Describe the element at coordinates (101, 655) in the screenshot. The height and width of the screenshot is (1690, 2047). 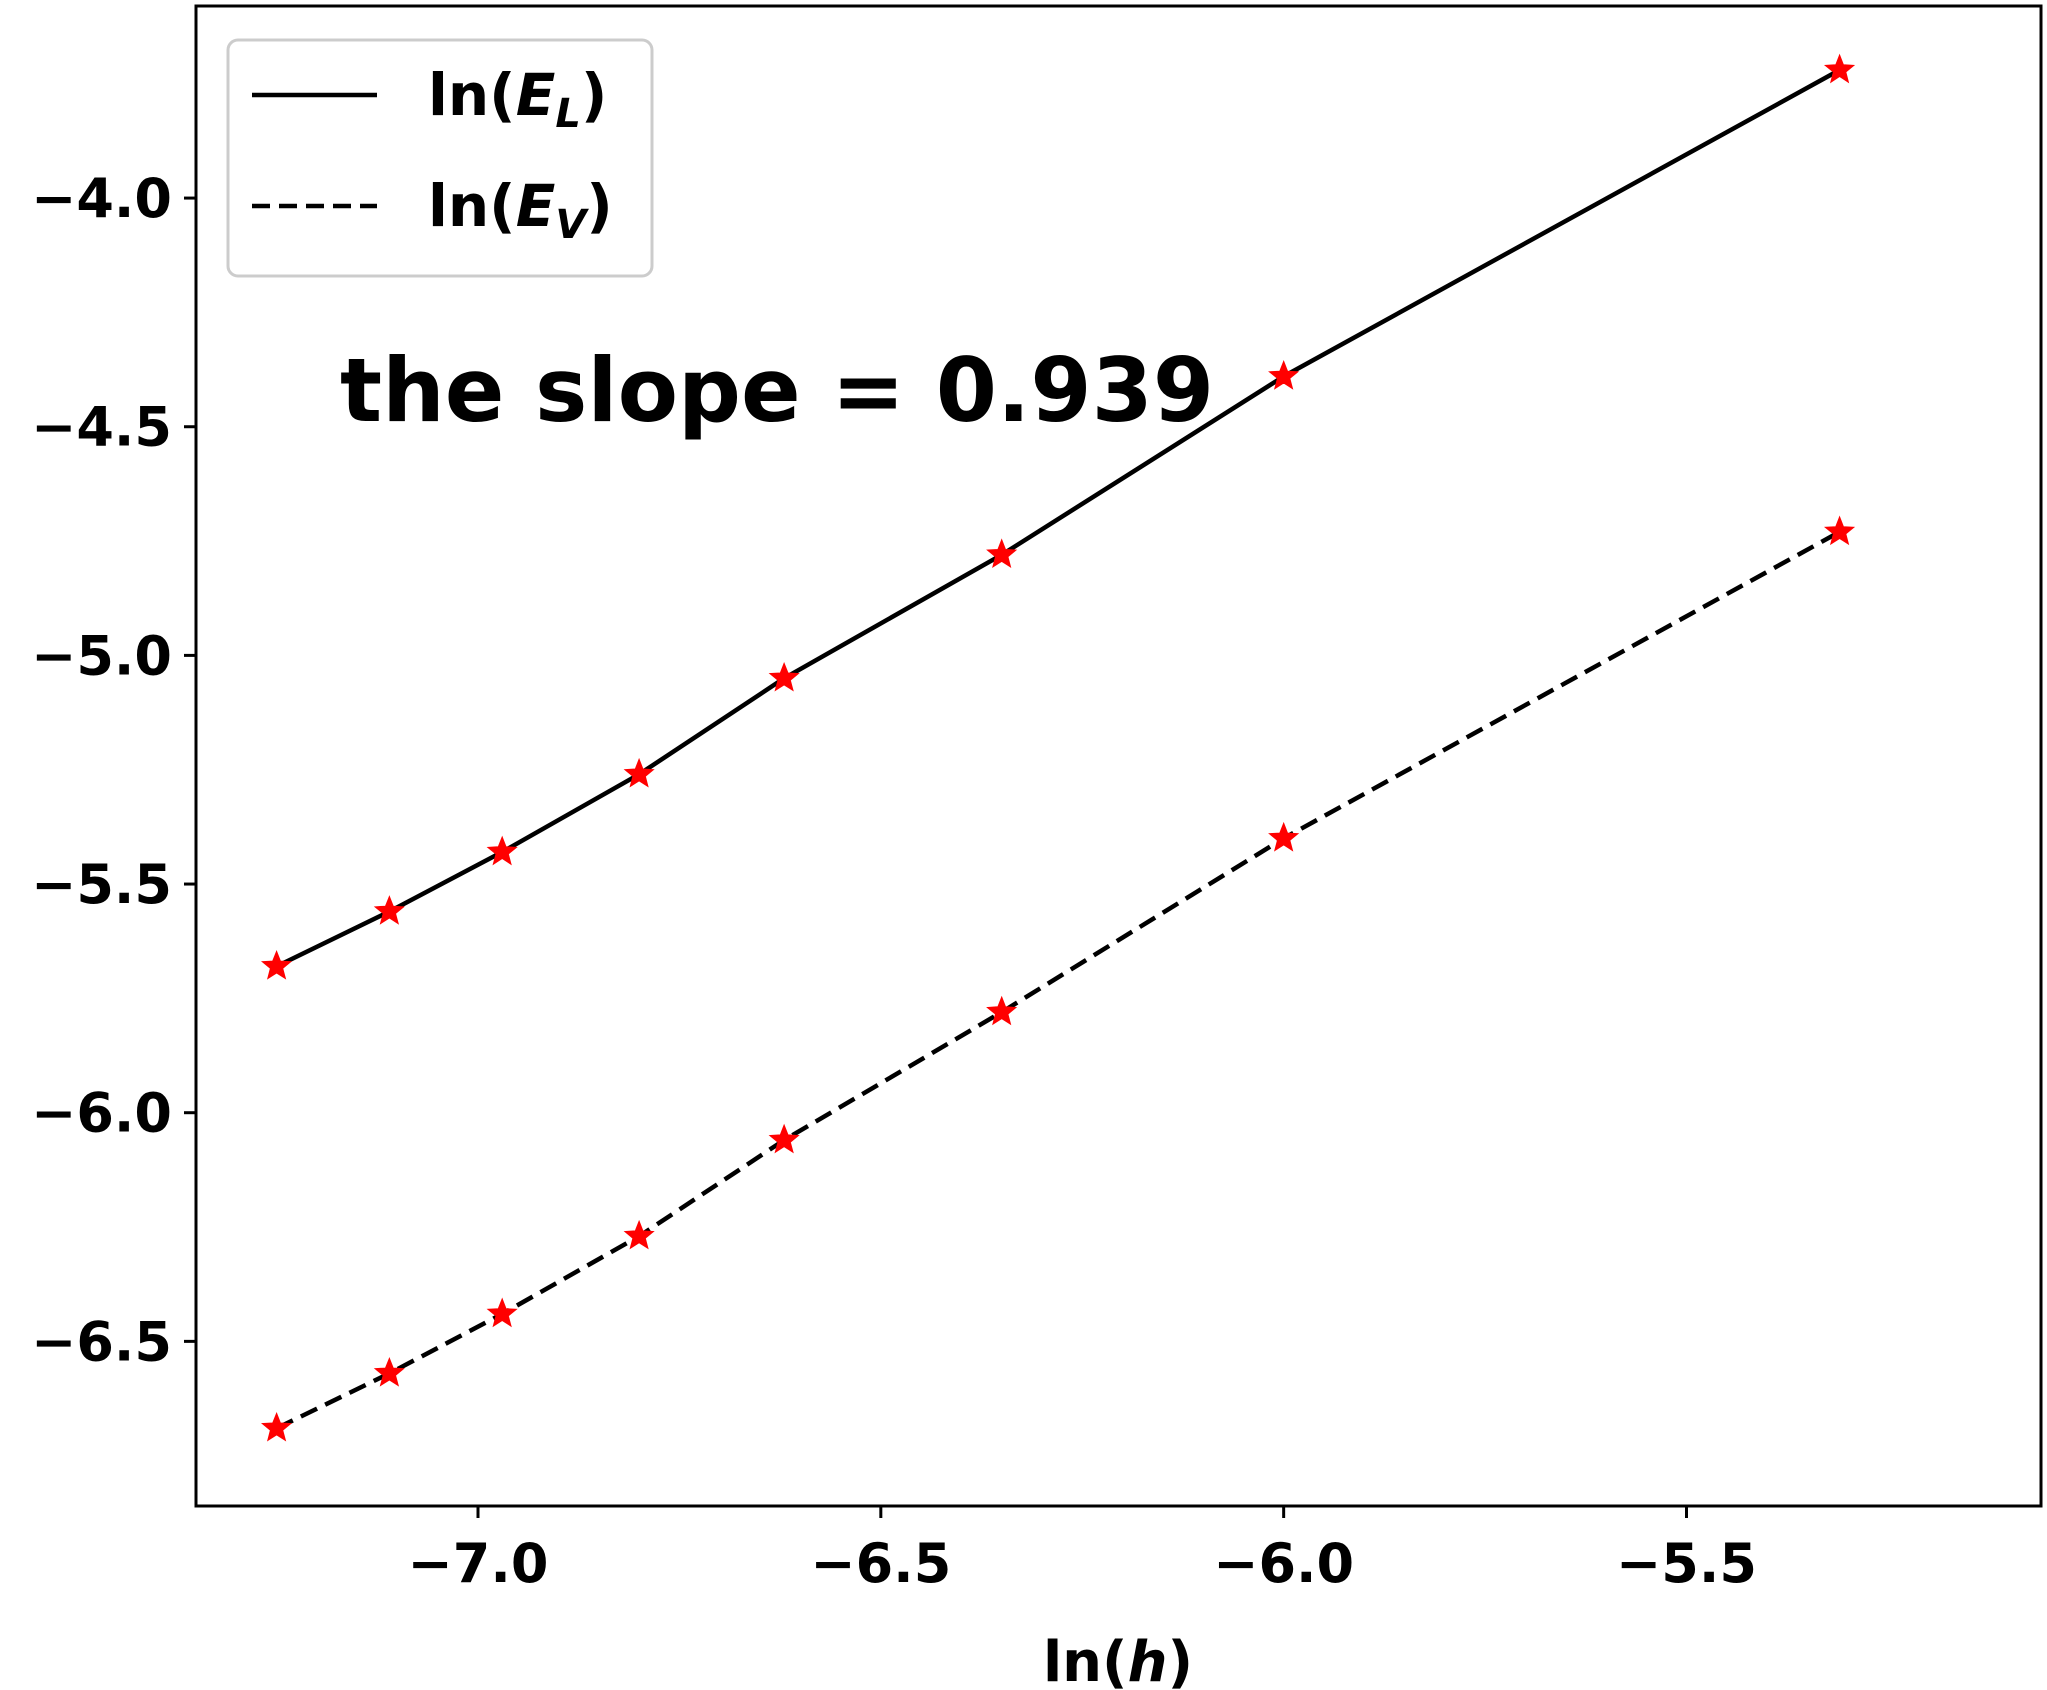
I see `y-tick-label: −5.0` at that location.